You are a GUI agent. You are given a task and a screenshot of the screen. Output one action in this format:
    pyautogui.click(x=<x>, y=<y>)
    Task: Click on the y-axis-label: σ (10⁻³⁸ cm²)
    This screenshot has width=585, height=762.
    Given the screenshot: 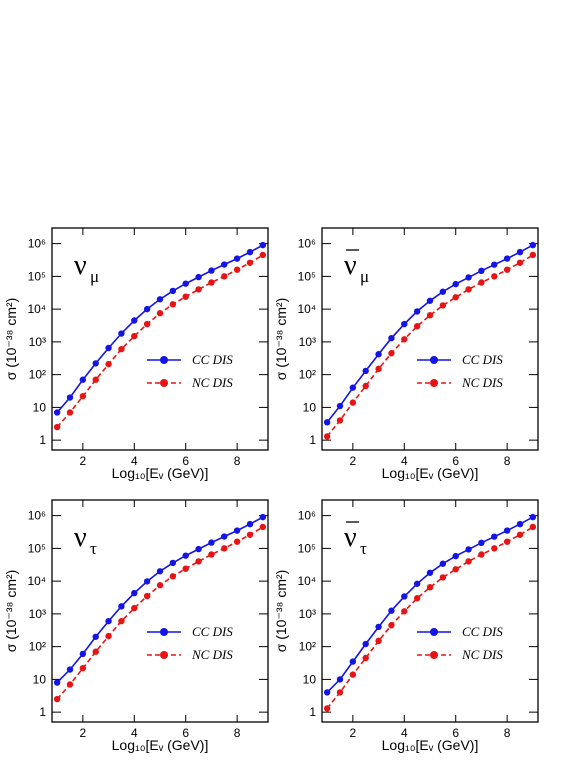 What is the action you would take?
    pyautogui.click(x=281, y=339)
    